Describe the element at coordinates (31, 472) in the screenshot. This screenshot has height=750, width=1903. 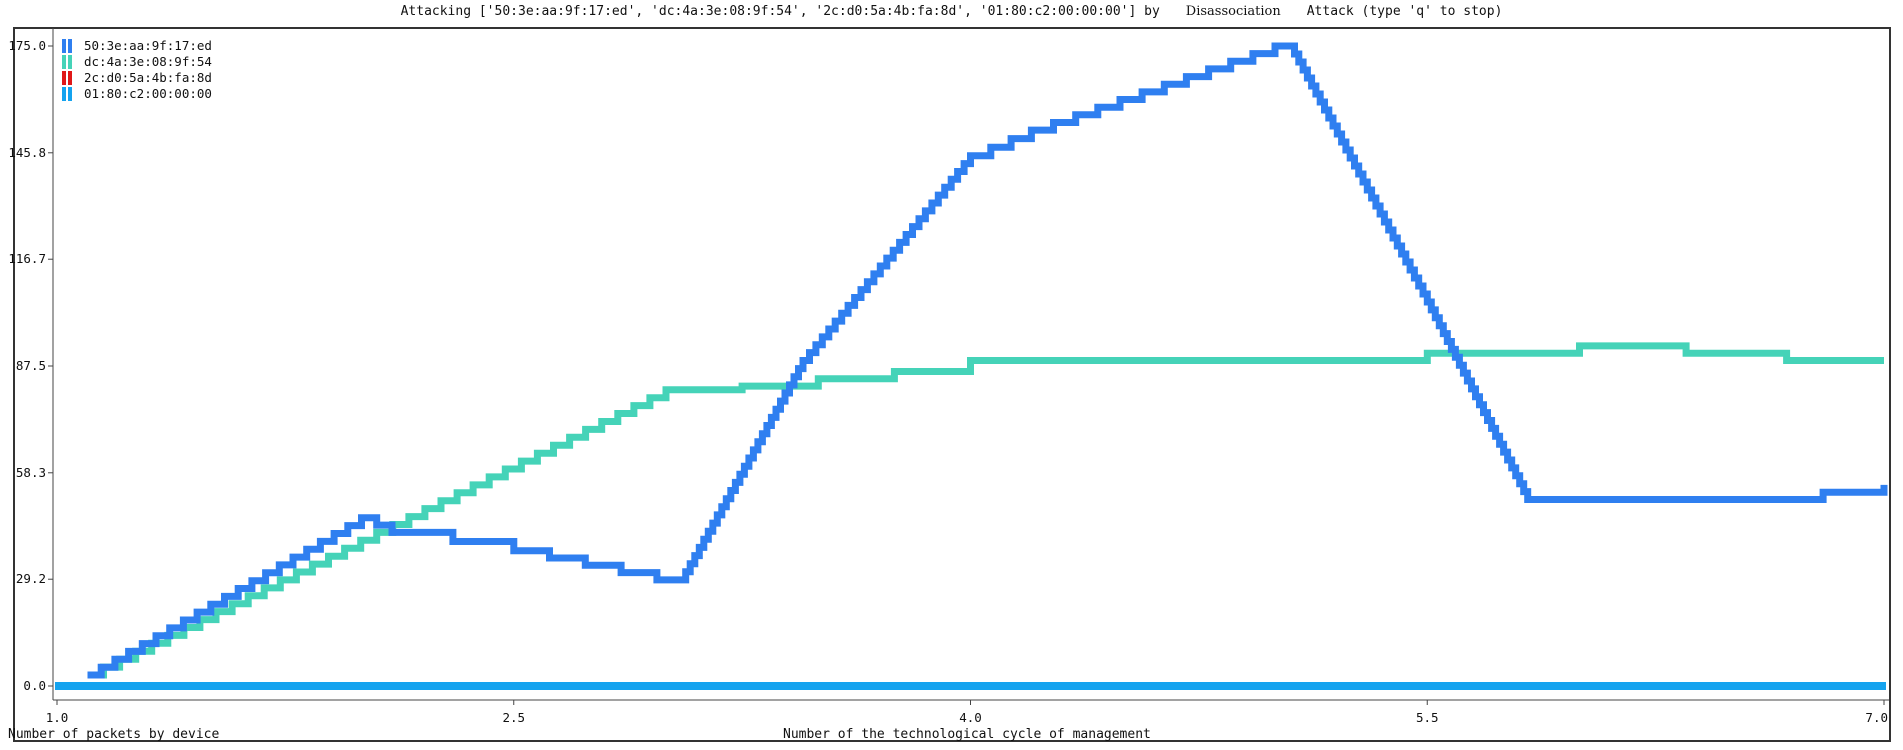
I see `y-tick-label: 58.3` at that location.